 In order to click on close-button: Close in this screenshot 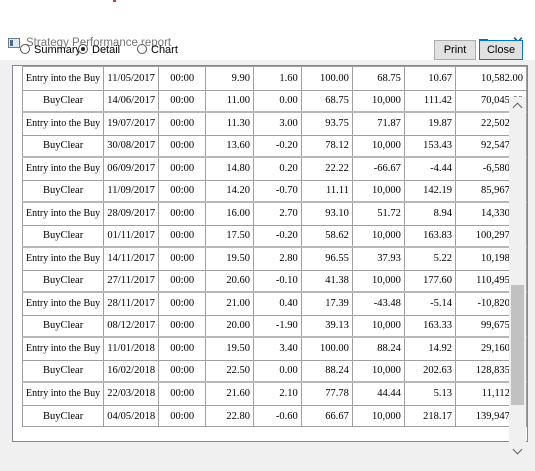, I will do `click(501, 50)`.